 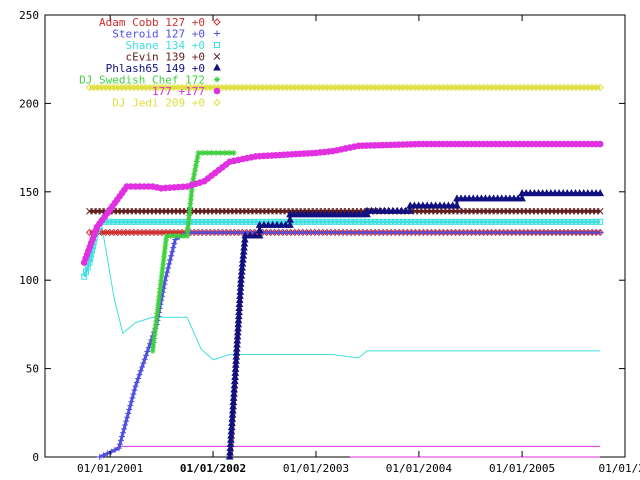 I want to click on x-tick-label: 01/01/2002, so click(x=213, y=468).